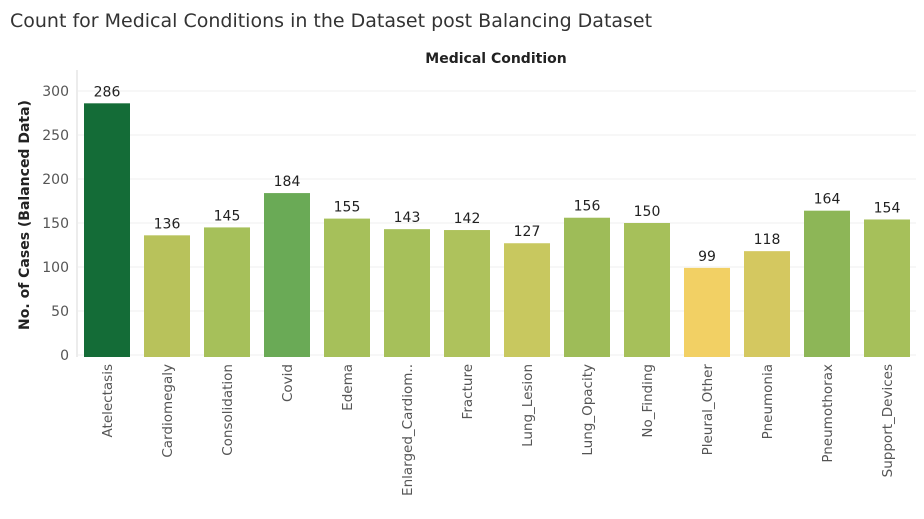 This screenshot has width=924, height=519. What do you see at coordinates (648, 401) in the screenshot?
I see `x-category-label: No_Finding` at bounding box center [648, 401].